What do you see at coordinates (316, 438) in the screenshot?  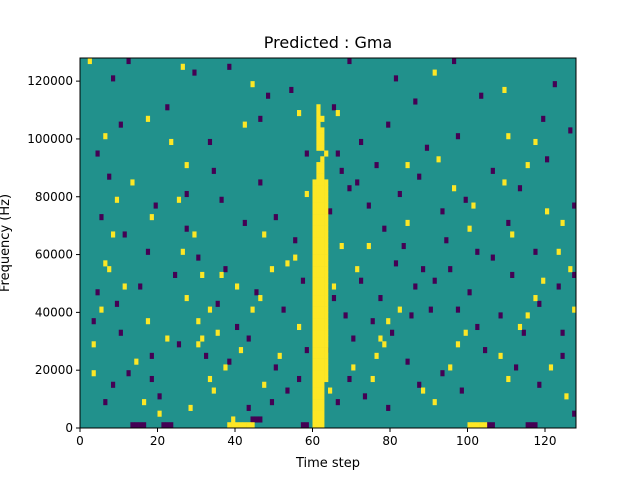 I see `x-axis: 0 20 40 60 80 100 120` at bounding box center [316, 438].